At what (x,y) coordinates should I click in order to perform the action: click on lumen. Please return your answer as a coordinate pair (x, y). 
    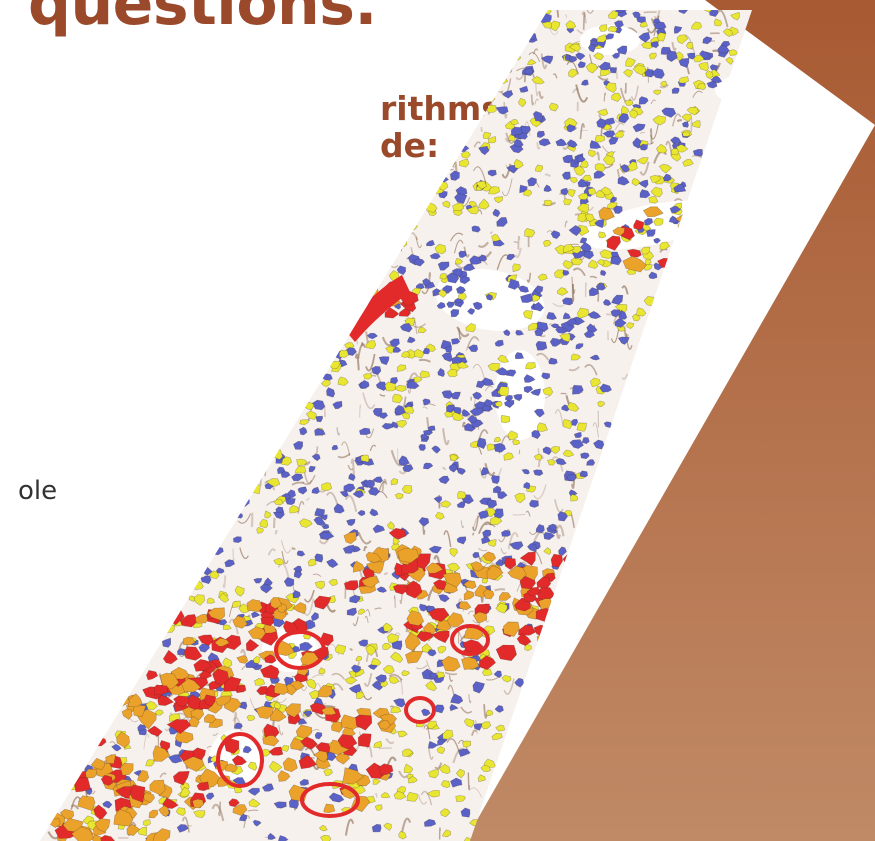
    Looking at the image, I should click on (733, 90).